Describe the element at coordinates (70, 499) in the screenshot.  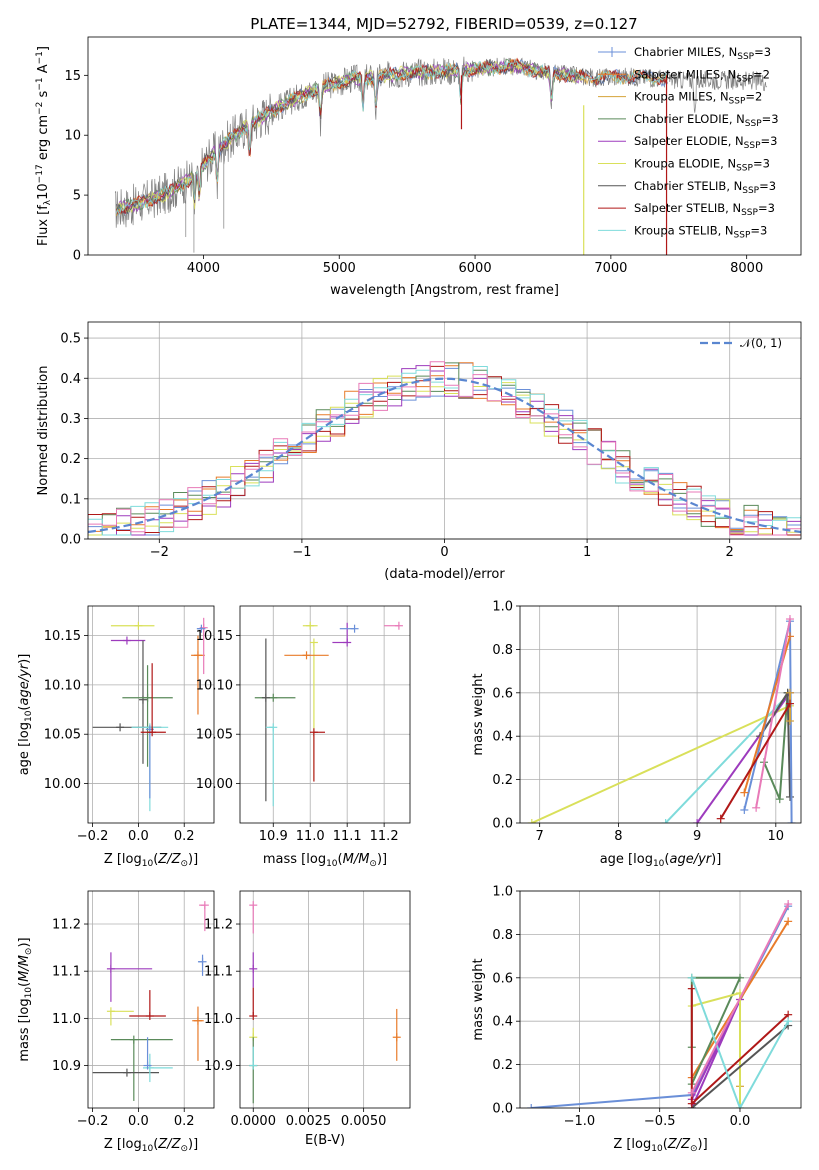
I see `y-tick-label: 0.1` at that location.